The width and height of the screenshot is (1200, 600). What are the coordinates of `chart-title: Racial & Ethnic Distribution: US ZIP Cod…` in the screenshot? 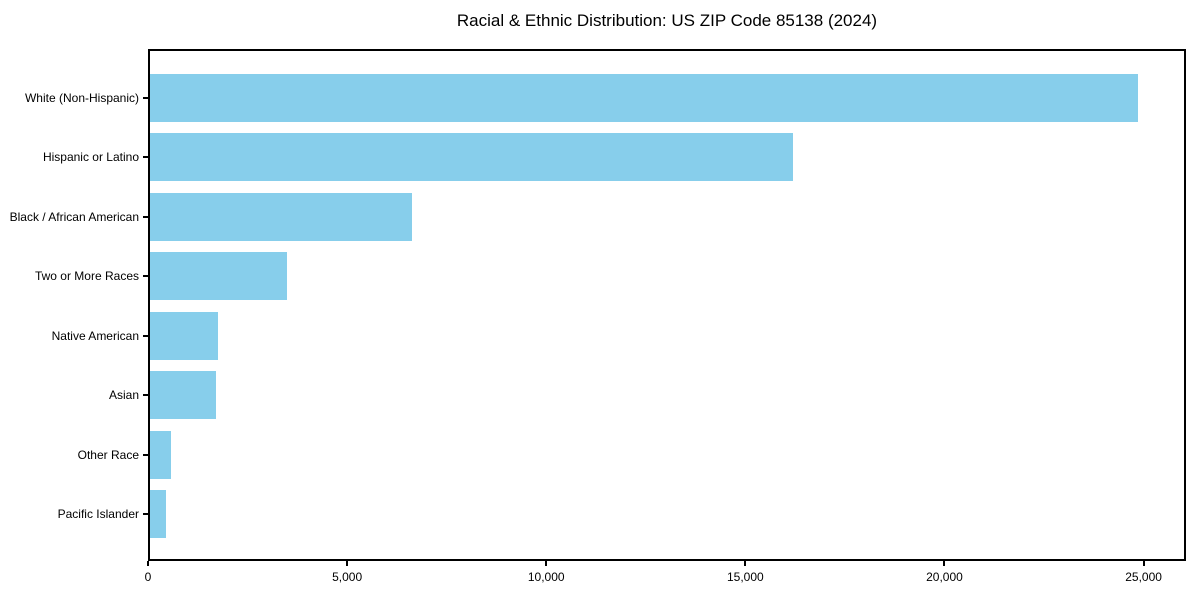 It's located at (667, 20).